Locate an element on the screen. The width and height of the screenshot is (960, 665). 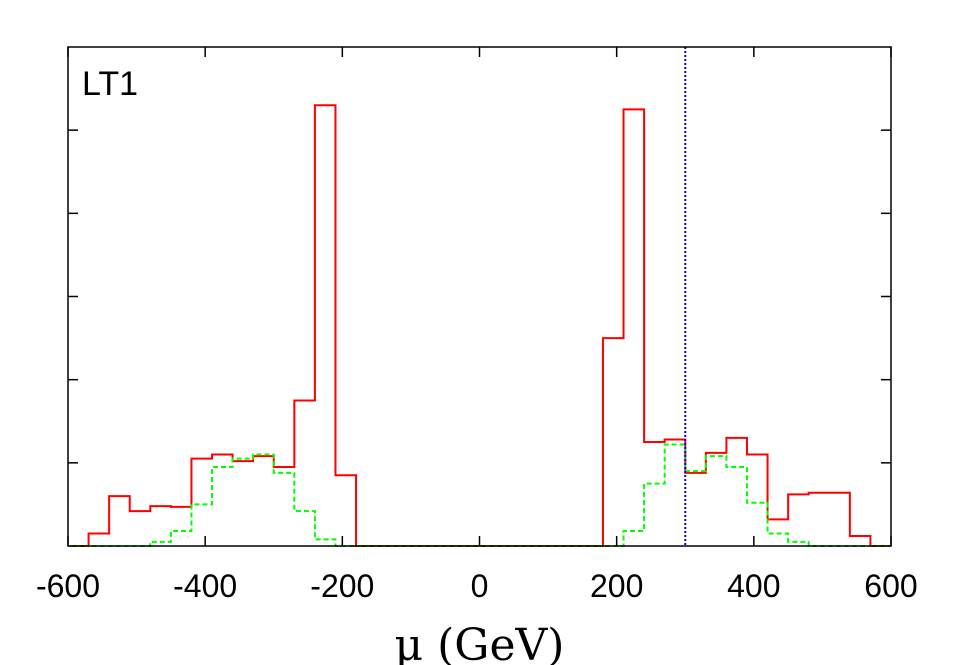
x-tick-label: -600 is located at coordinates (68, 586).